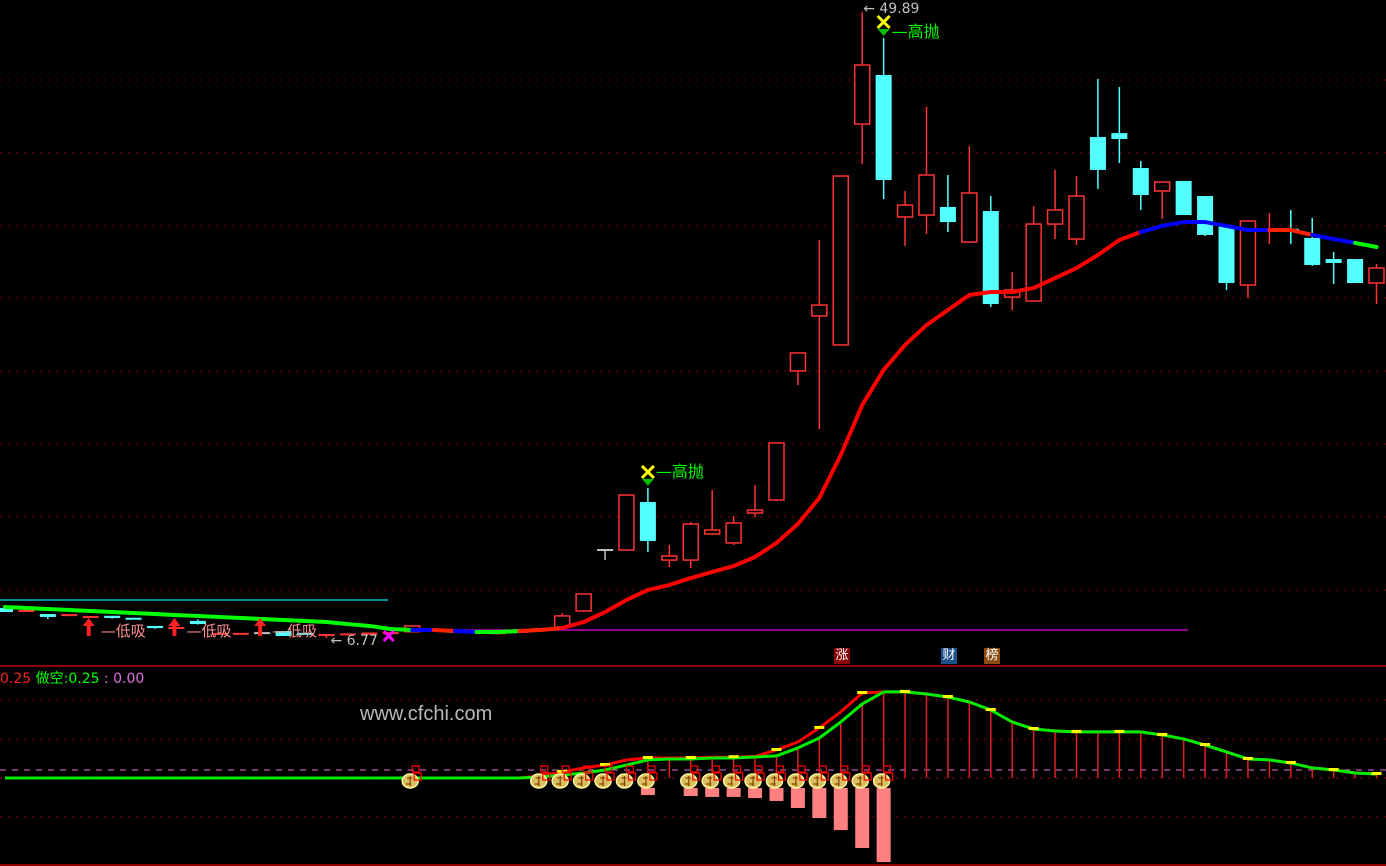  I want to click on up-arrow-icon, so click(88, 627).